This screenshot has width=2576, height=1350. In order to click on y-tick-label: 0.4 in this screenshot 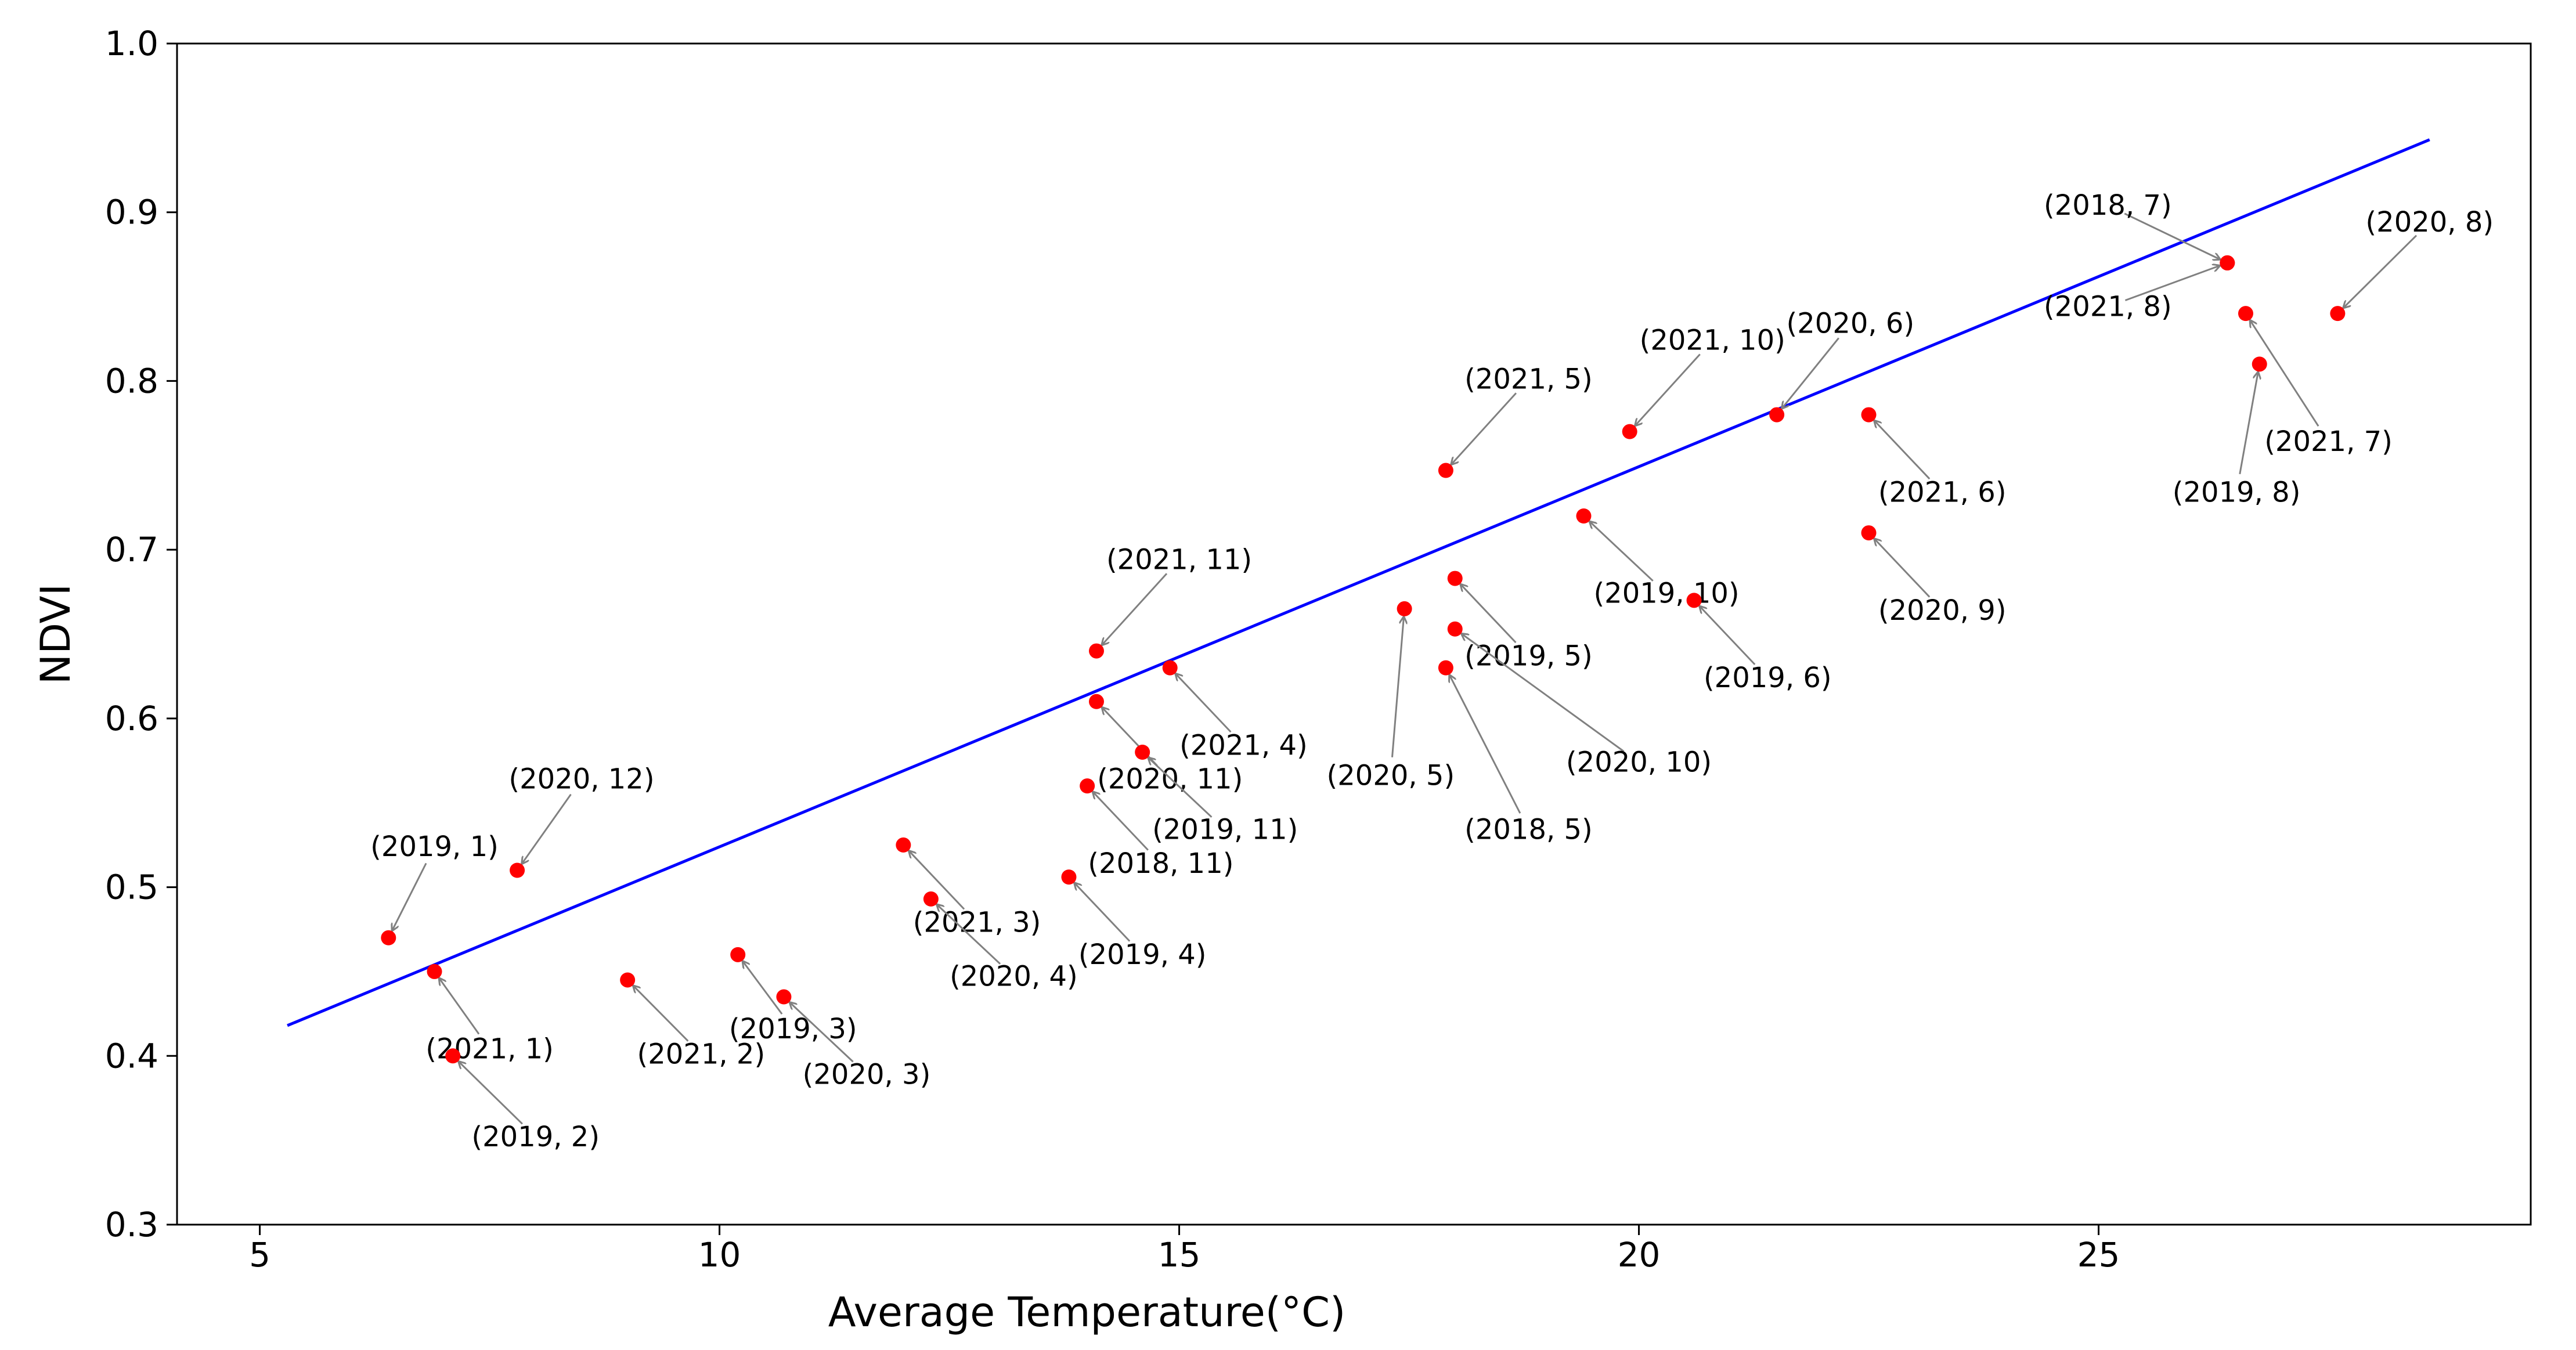, I will do `click(131, 1055)`.